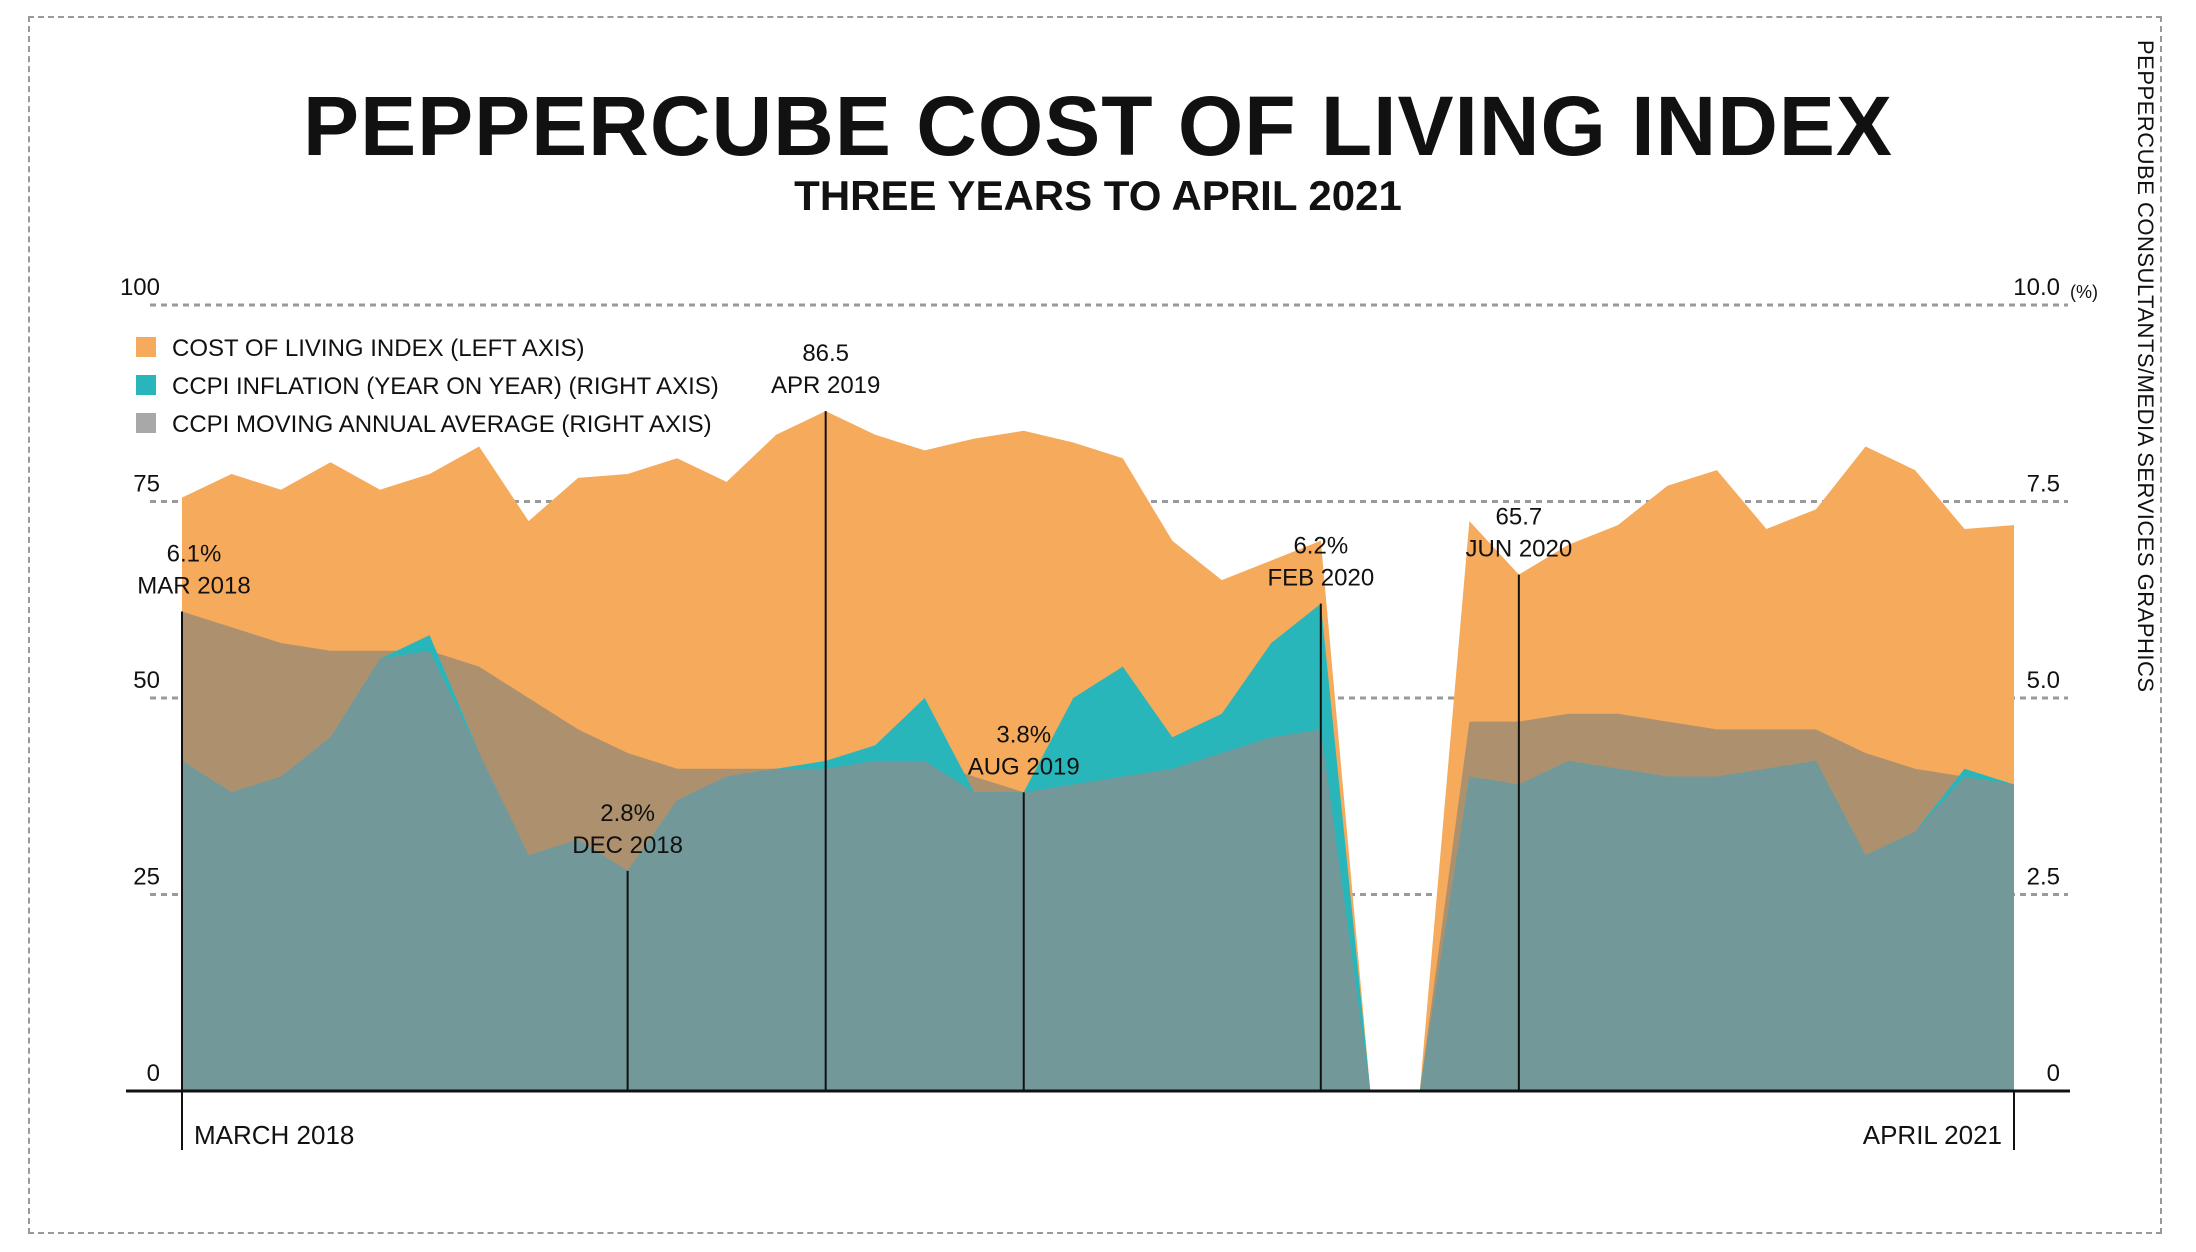  I want to click on left-tick-label: 75, so click(146, 484).